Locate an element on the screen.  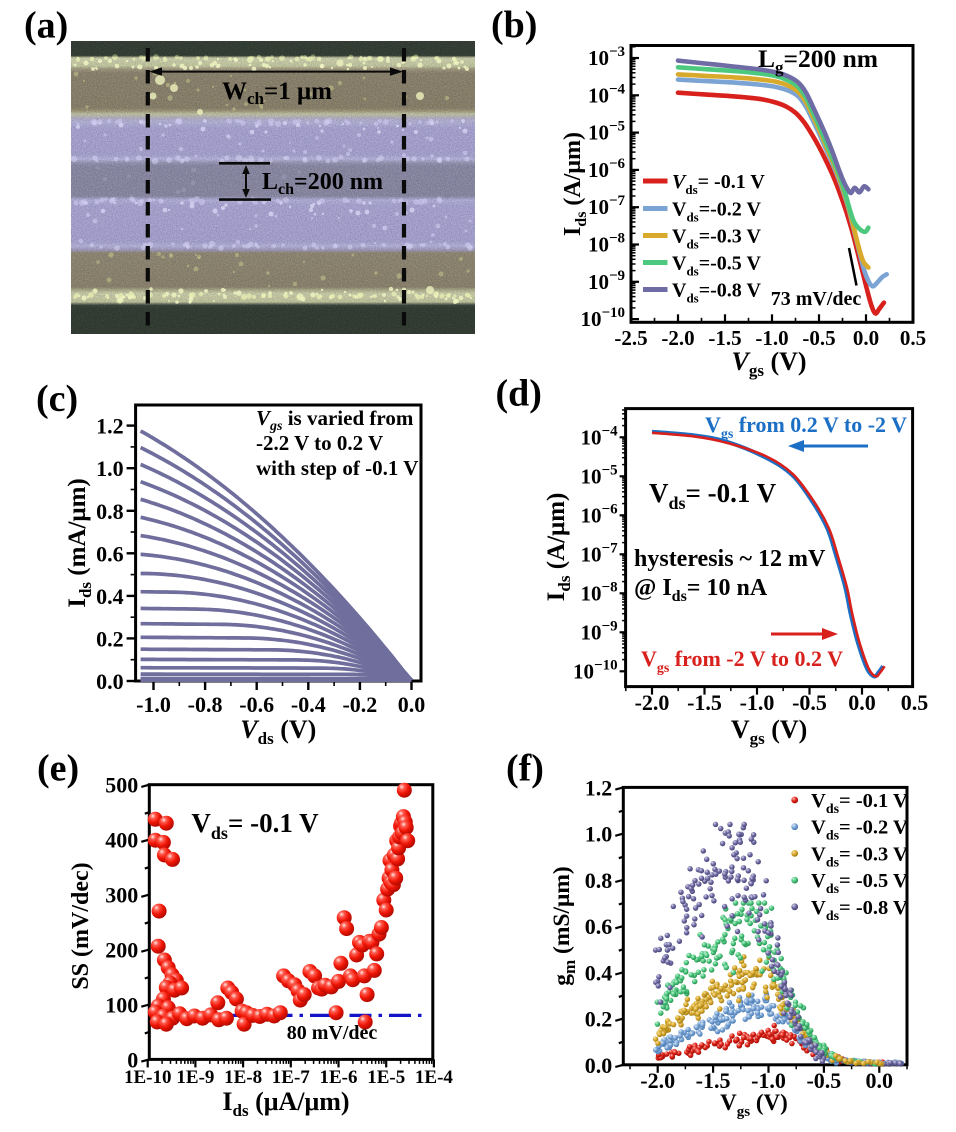
svg-text: @ Ids= 10 nA is located at coordinates (701, 590).